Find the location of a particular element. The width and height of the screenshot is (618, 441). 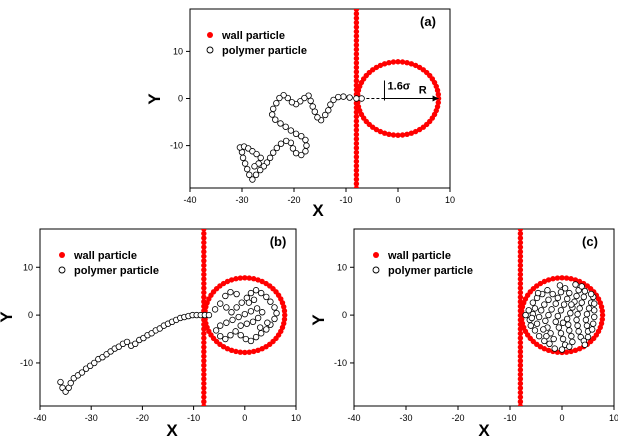

panel-label: (b) is located at coordinates (278, 241).